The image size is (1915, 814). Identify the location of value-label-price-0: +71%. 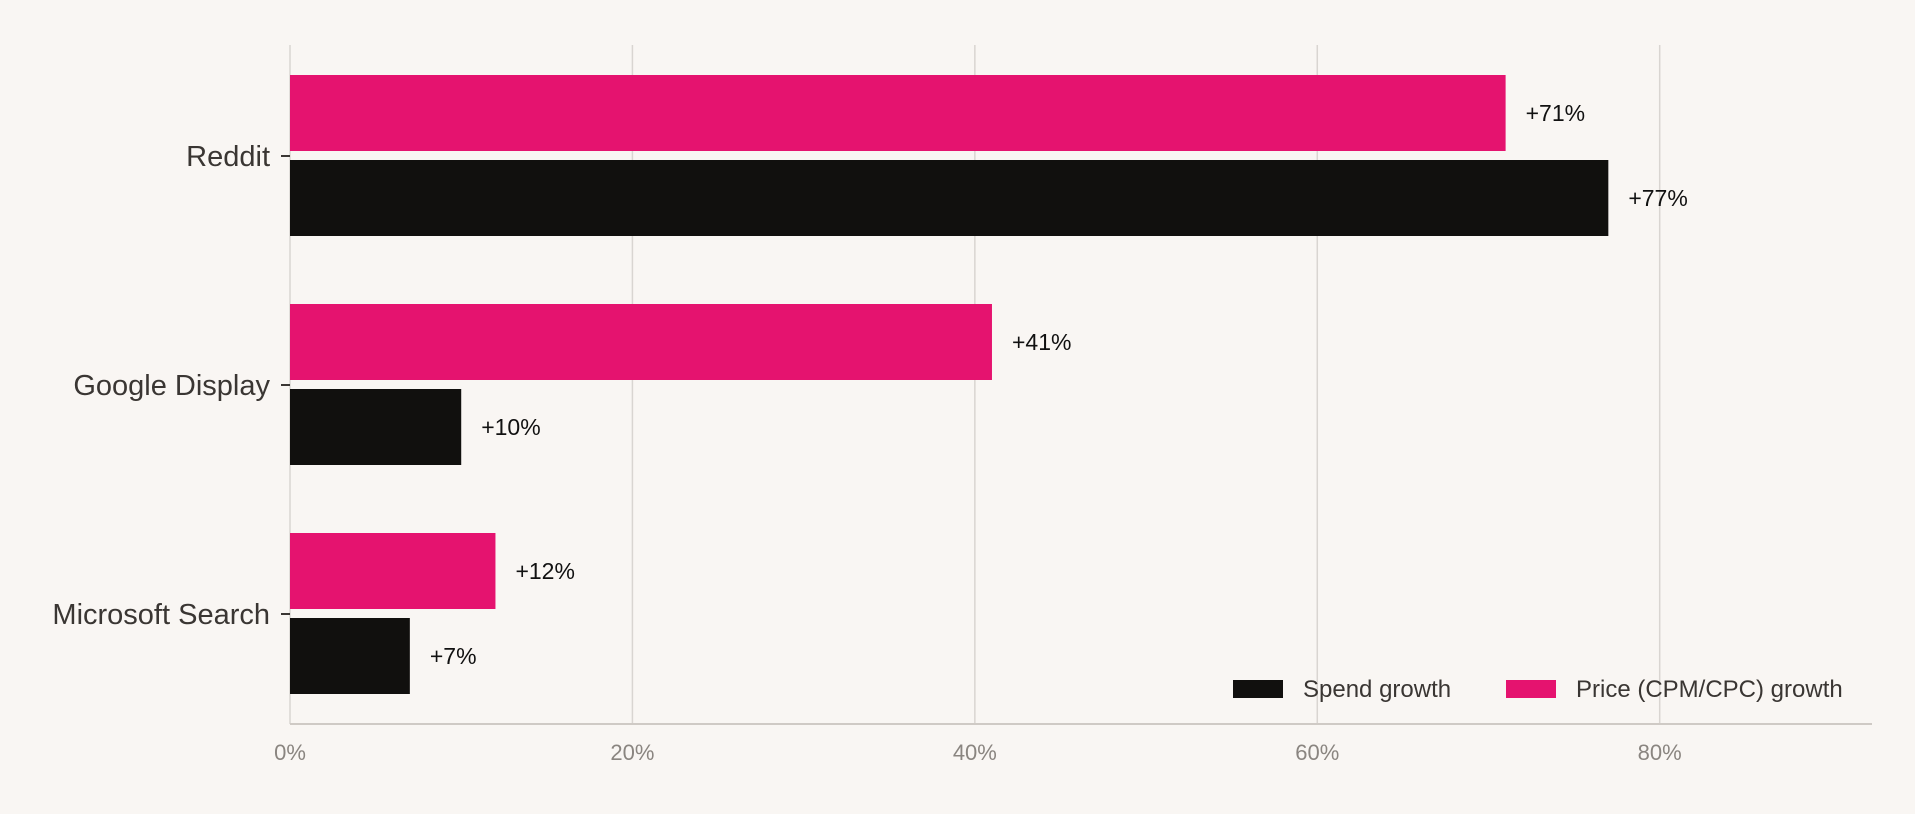
(1555, 113).